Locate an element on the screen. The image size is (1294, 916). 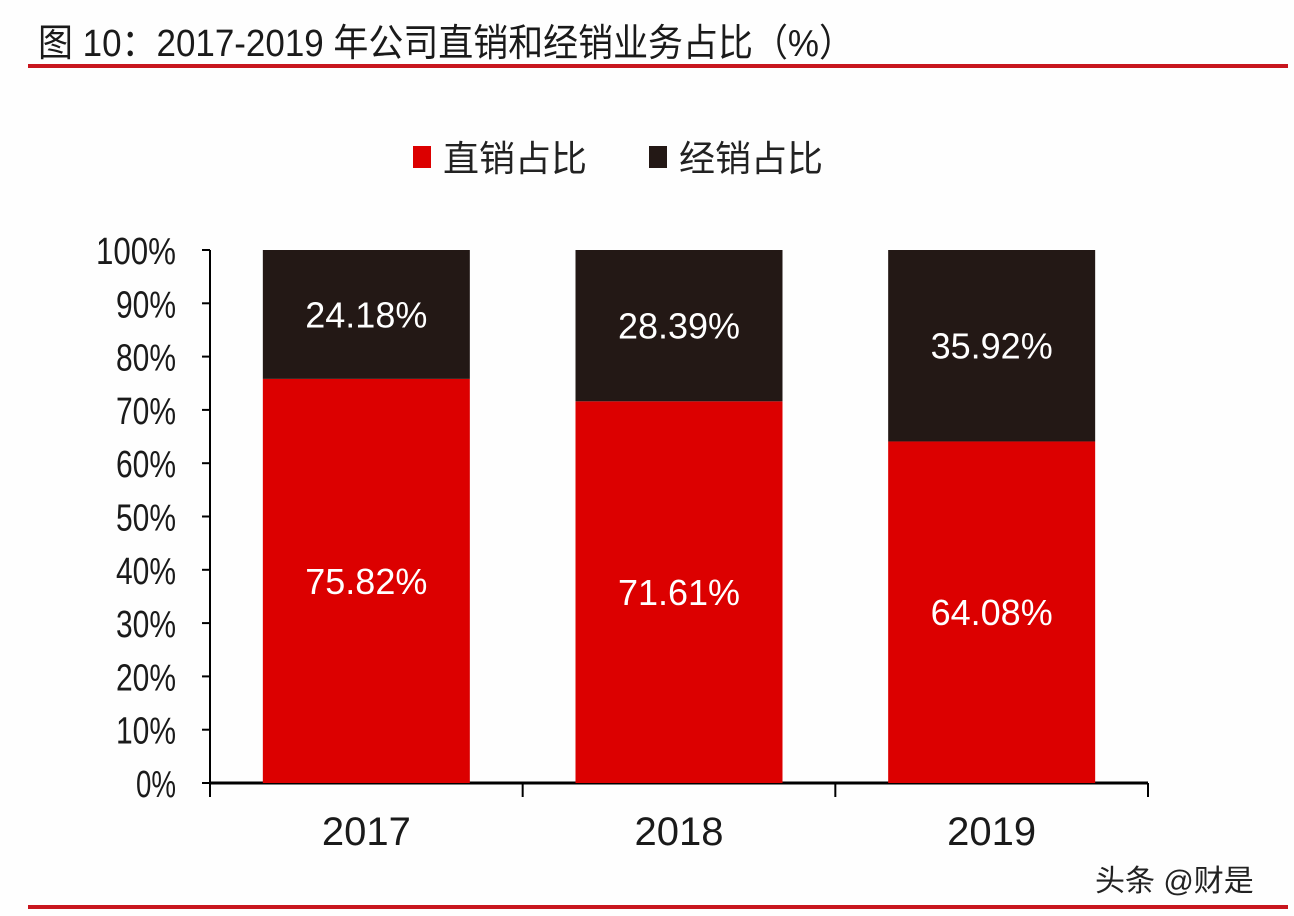
y-tick-label: 20% is located at coordinates (146, 678).